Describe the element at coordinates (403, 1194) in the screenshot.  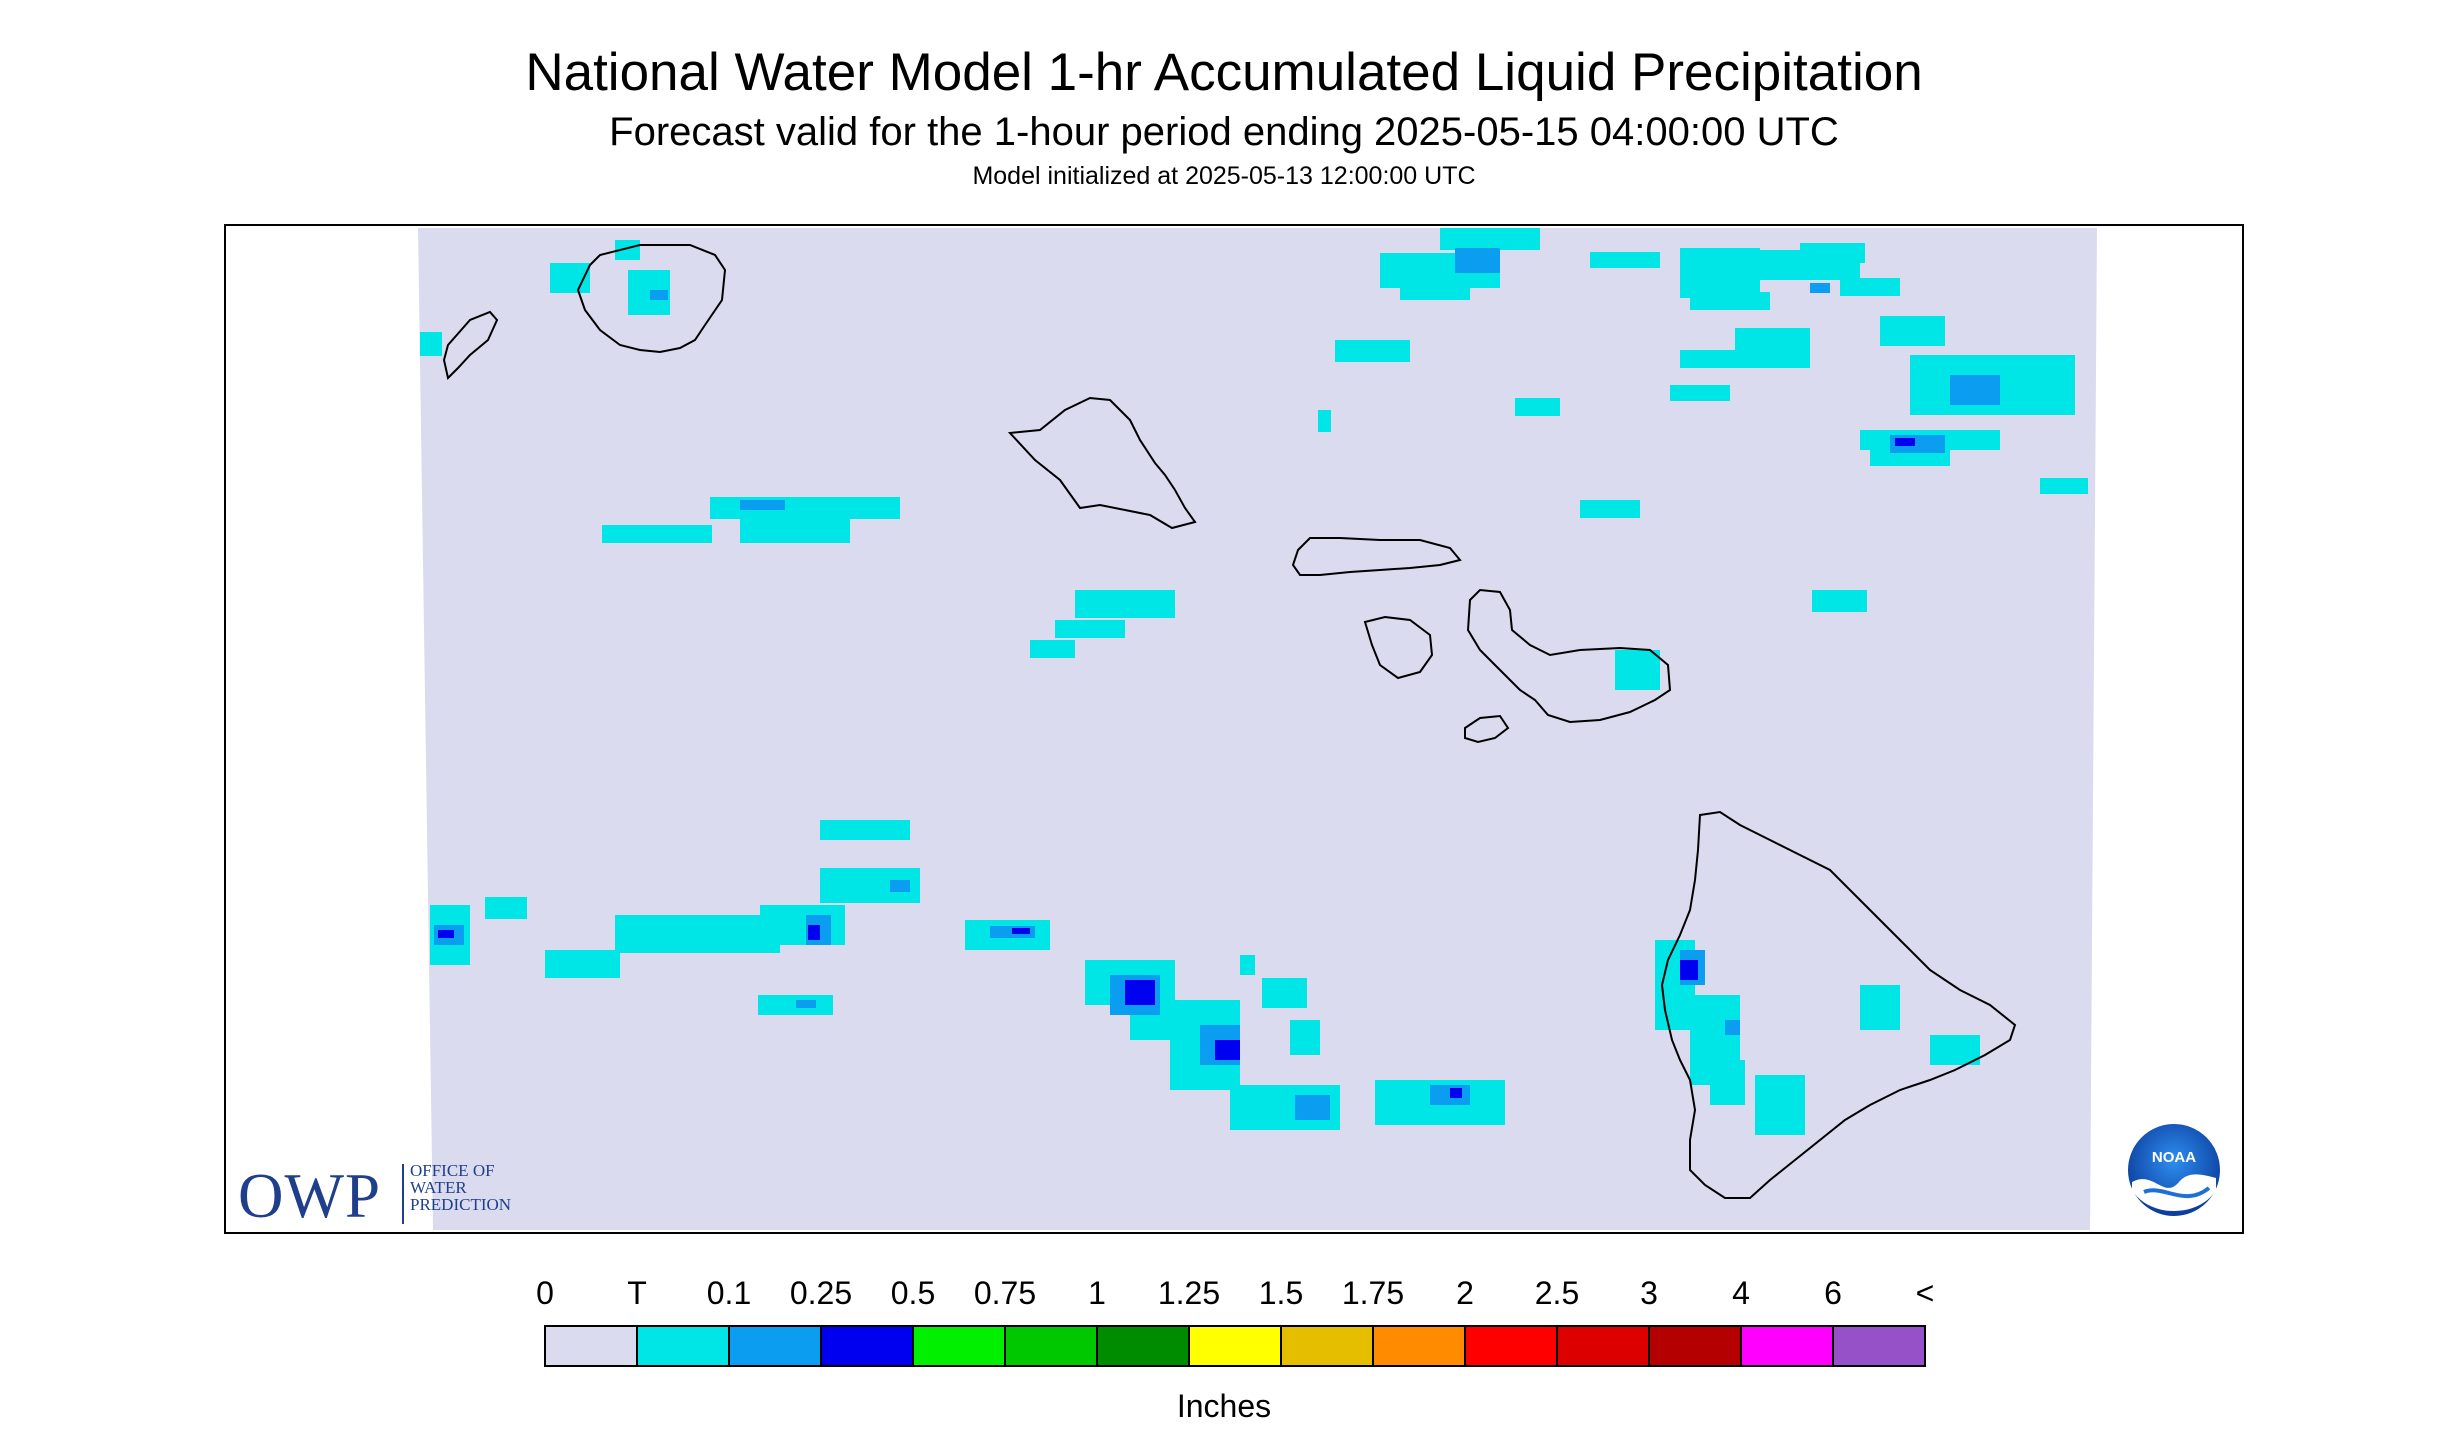
I see `owp-divider` at that location.